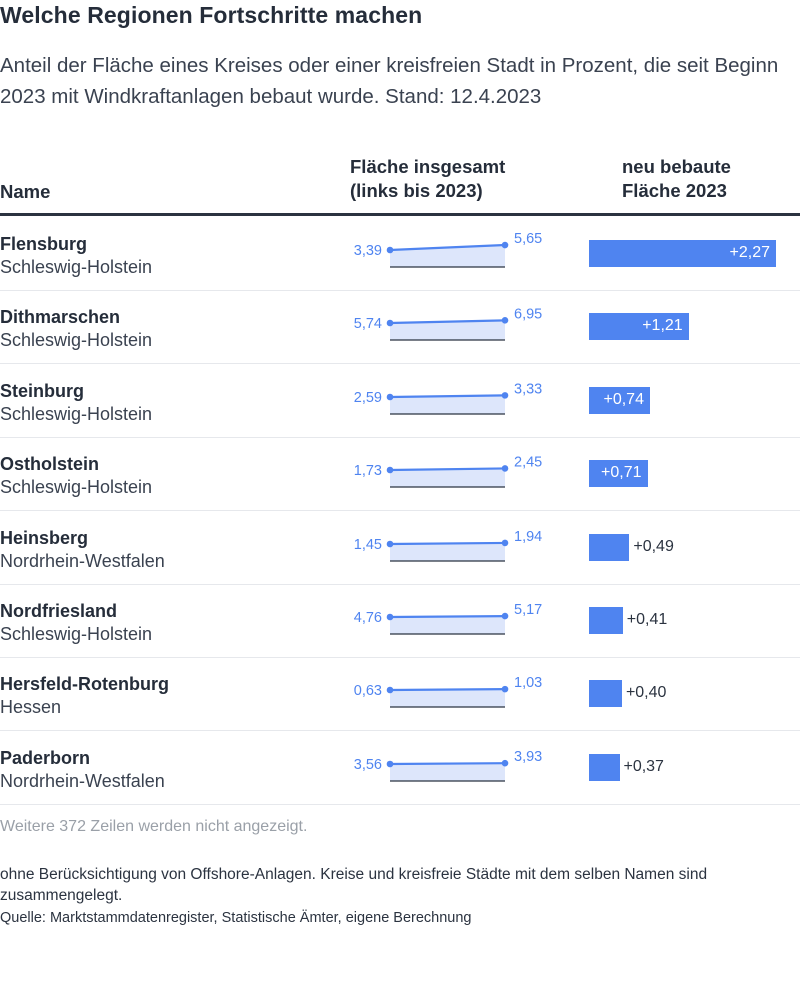 The height and width of the screenshot is (984, 800). What do you see at coordinates (528, 463) in the screenshot?
I see `value-after-label: 2,45` at bounding box center [528, 463].